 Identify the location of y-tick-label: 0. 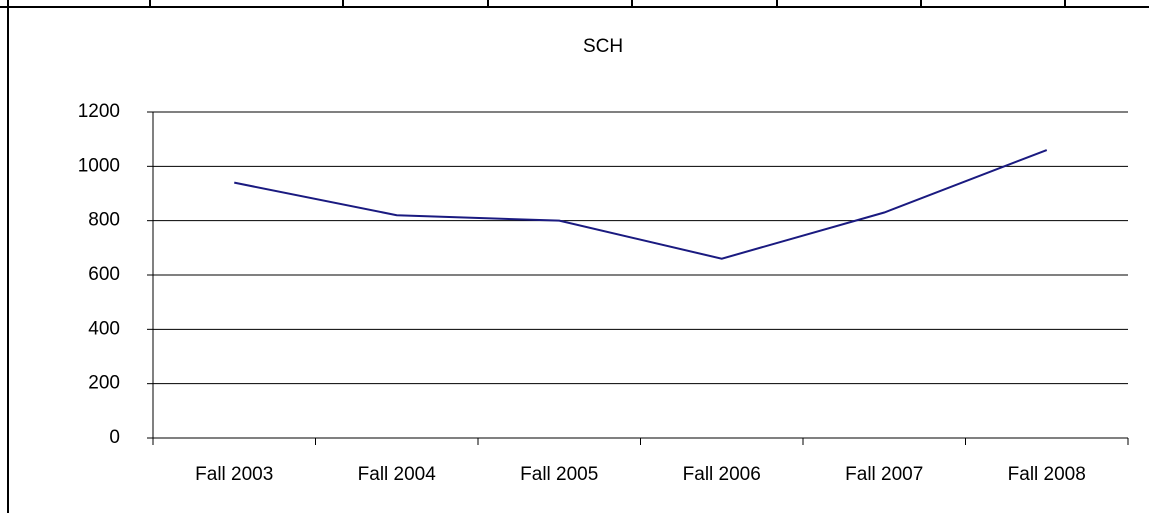
(114, 437).